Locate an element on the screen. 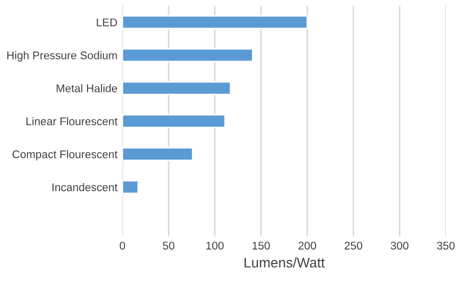 This screenshot has height=285, width=462. y-tick-label: Metal Halide is located at coordinates (87, 88).